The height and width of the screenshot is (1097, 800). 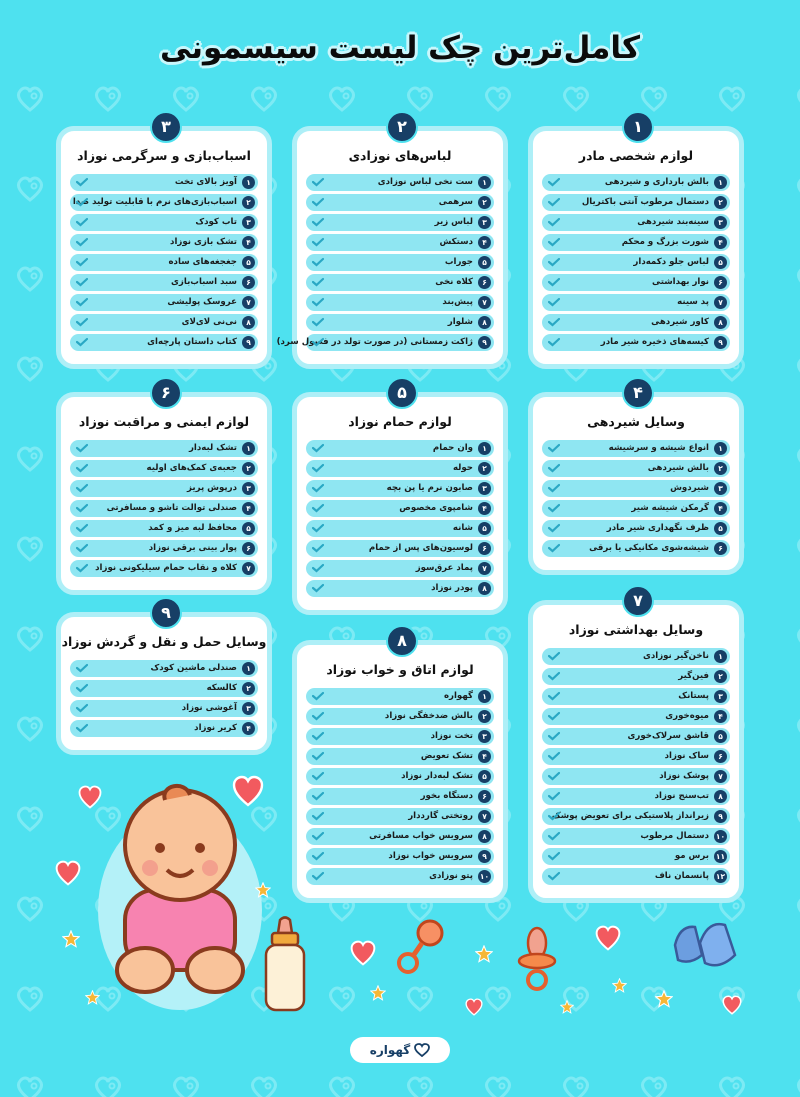 I want to click on item-label: شلوار, so click(x=460, y=322).